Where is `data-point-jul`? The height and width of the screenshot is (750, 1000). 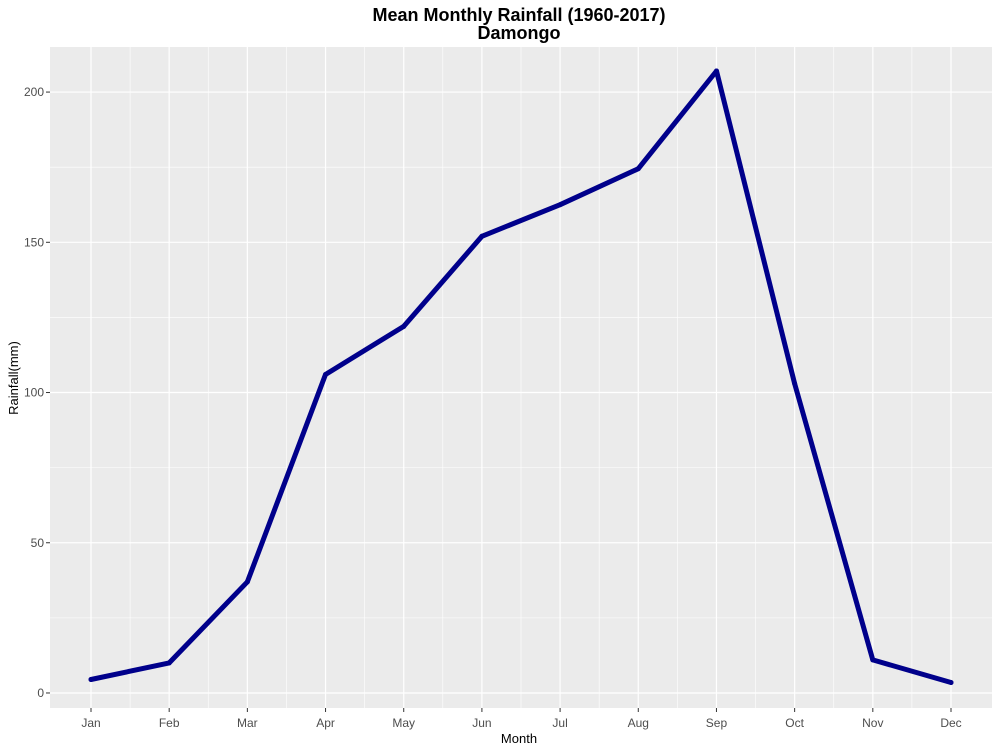 data-point-jul is located at coordinates (560, 205).